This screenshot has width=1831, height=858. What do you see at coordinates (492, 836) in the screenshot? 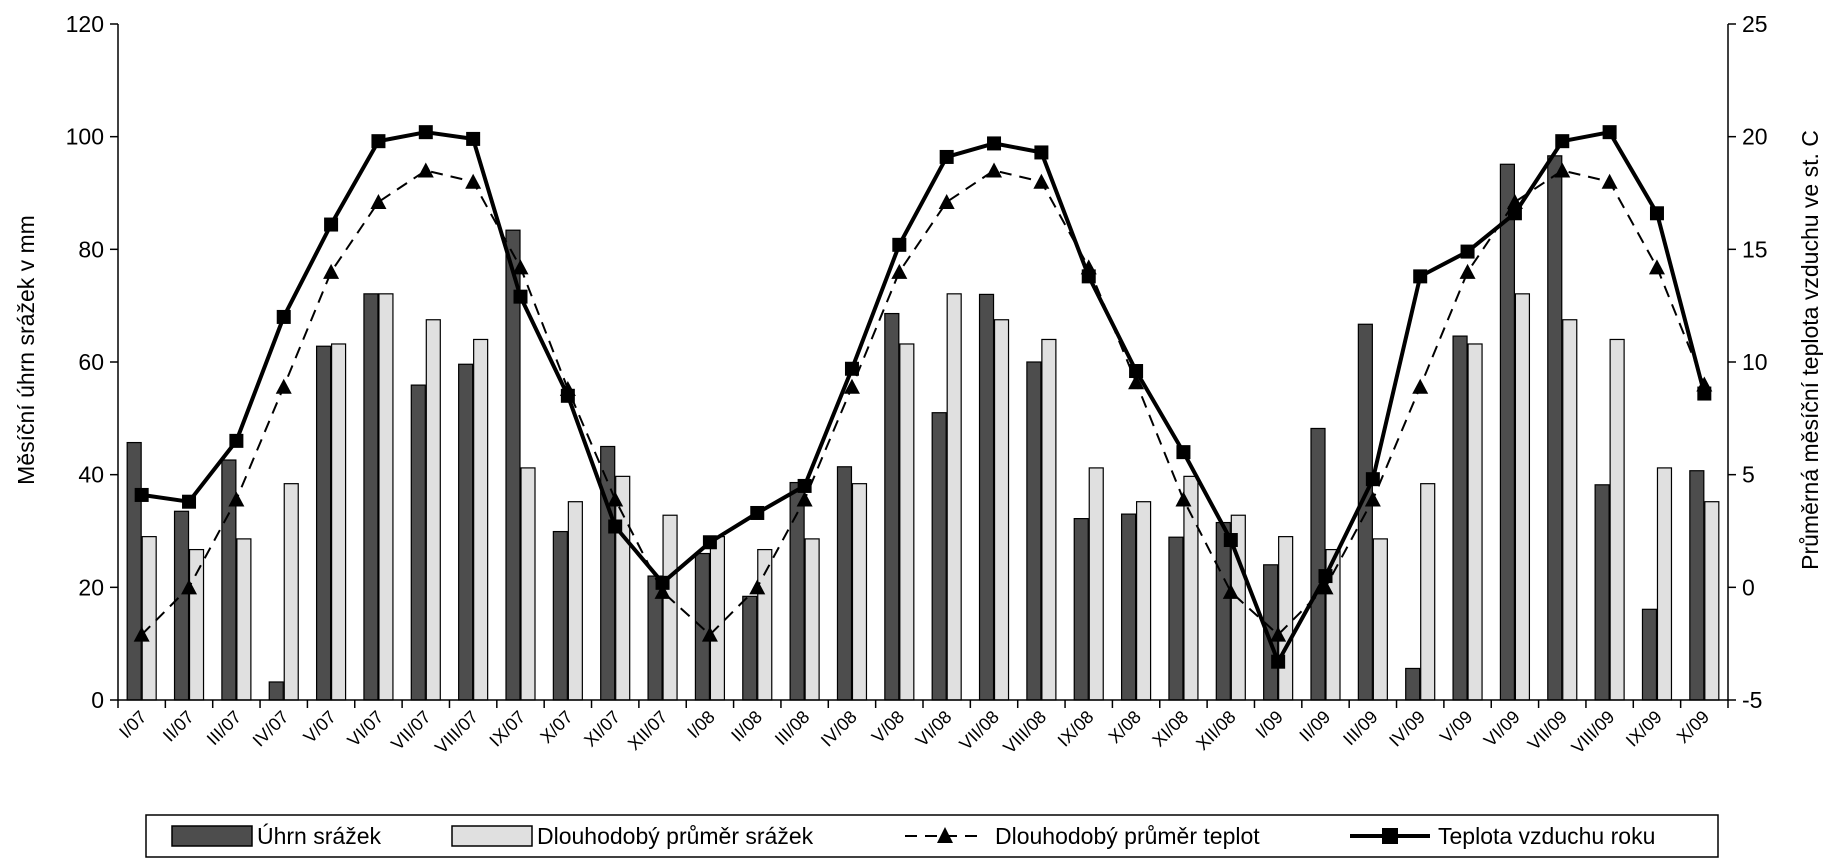
I see `legend-swatch-precip-avg` at bounding box center [492, 836].